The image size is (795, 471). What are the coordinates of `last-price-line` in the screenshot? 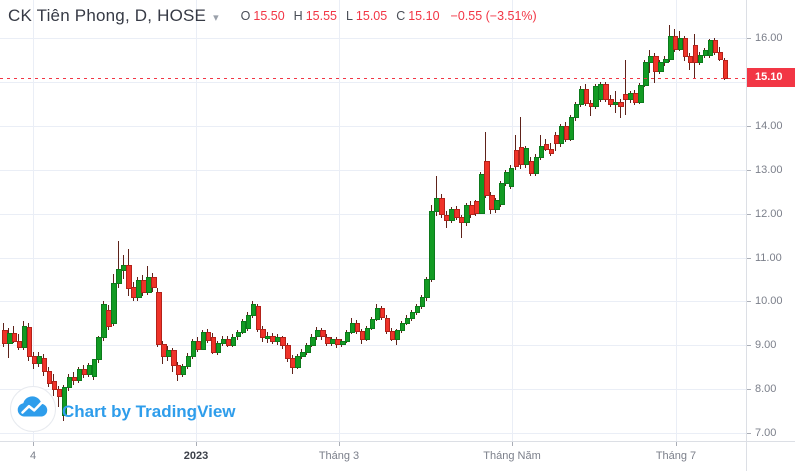 It's located at (373, 78).